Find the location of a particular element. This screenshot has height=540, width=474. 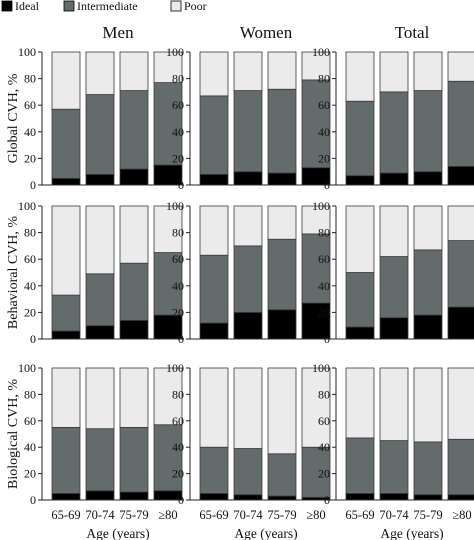

column-title-total: Total is located at coordinates (412, 32).